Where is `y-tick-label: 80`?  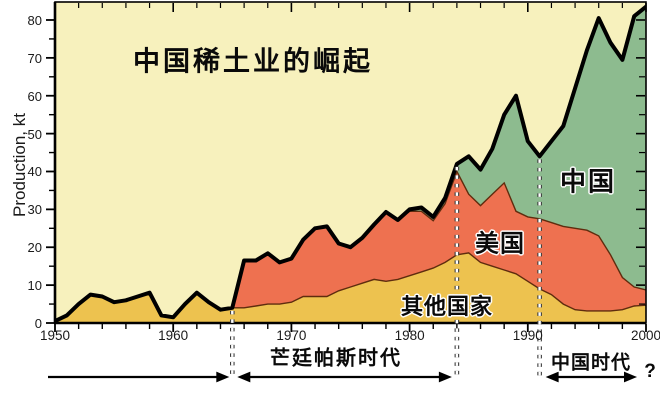 y-tick-label: 80 is located at coordinates (34, 20).